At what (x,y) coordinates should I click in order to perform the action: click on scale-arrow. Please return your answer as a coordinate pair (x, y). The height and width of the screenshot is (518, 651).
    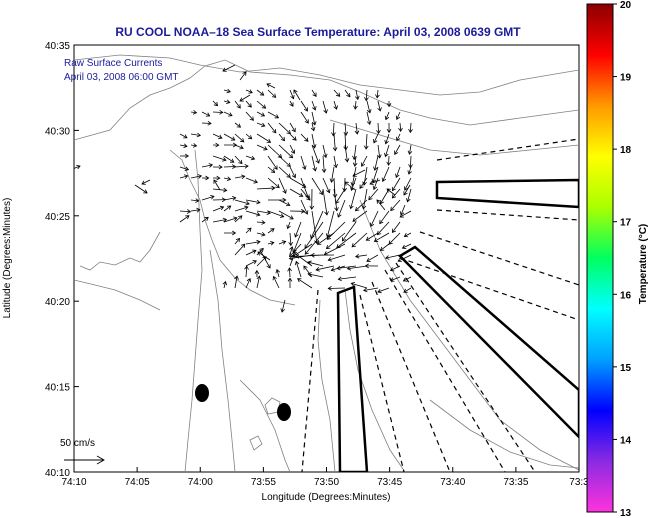
    Looking at the image, I should click on (84, 460).